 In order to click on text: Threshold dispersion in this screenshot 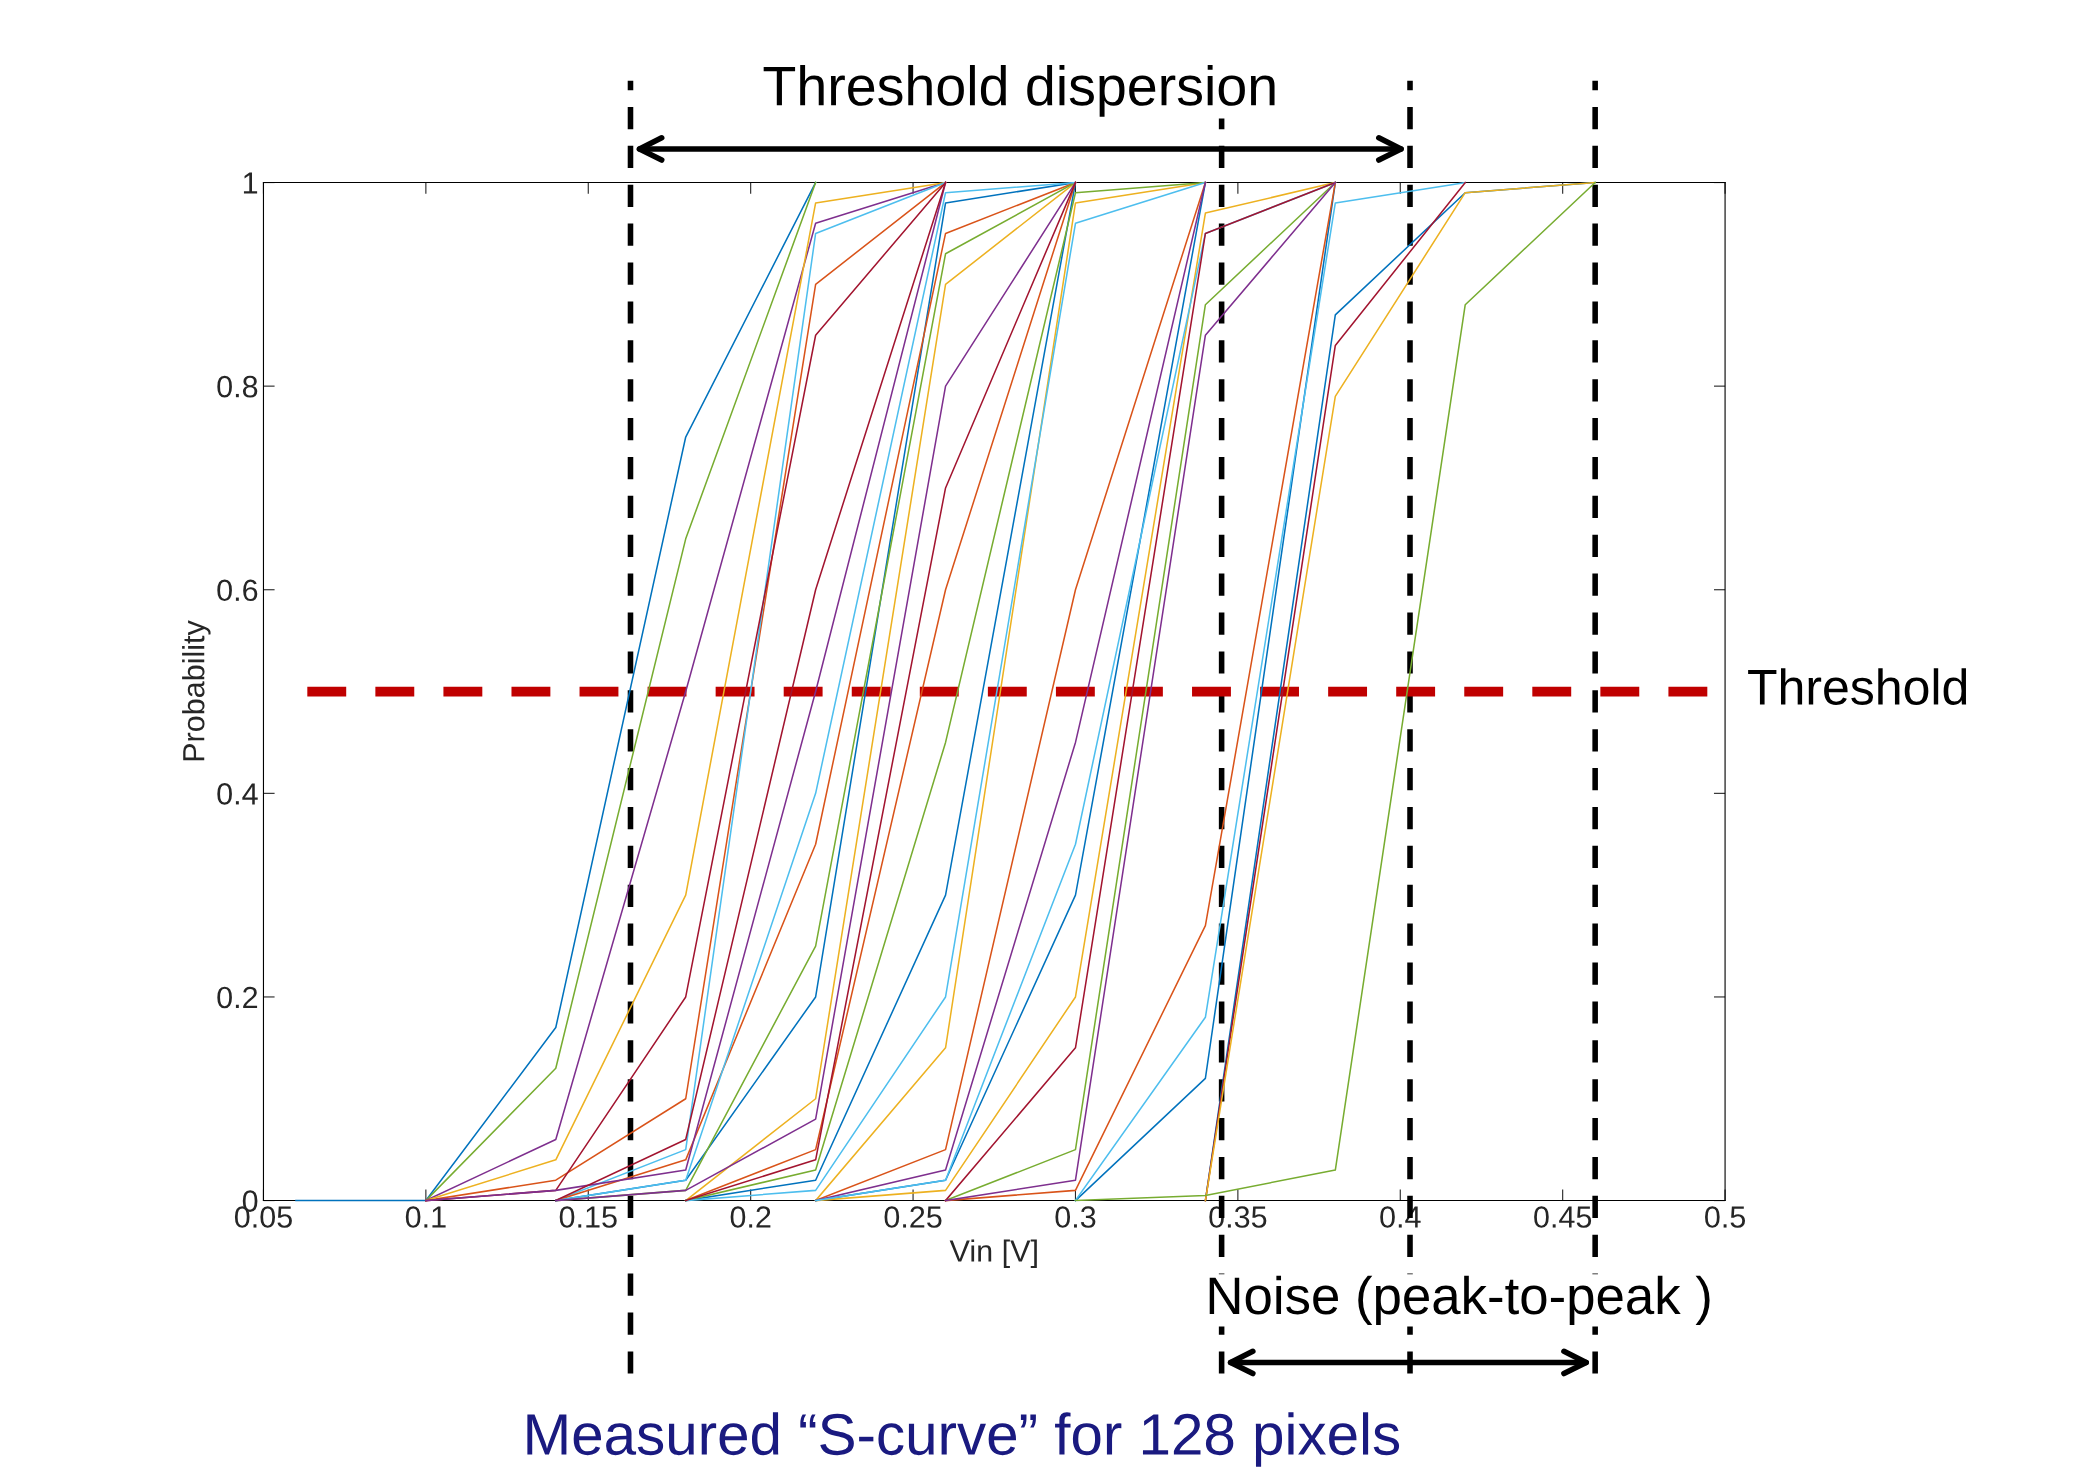, I will do `click(1019, 91)`.